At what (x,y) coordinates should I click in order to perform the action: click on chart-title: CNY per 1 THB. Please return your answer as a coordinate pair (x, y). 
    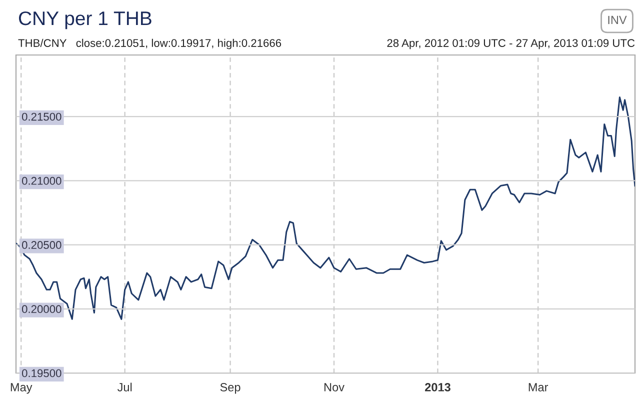
    Looking at the image, I should click on (85, 20).